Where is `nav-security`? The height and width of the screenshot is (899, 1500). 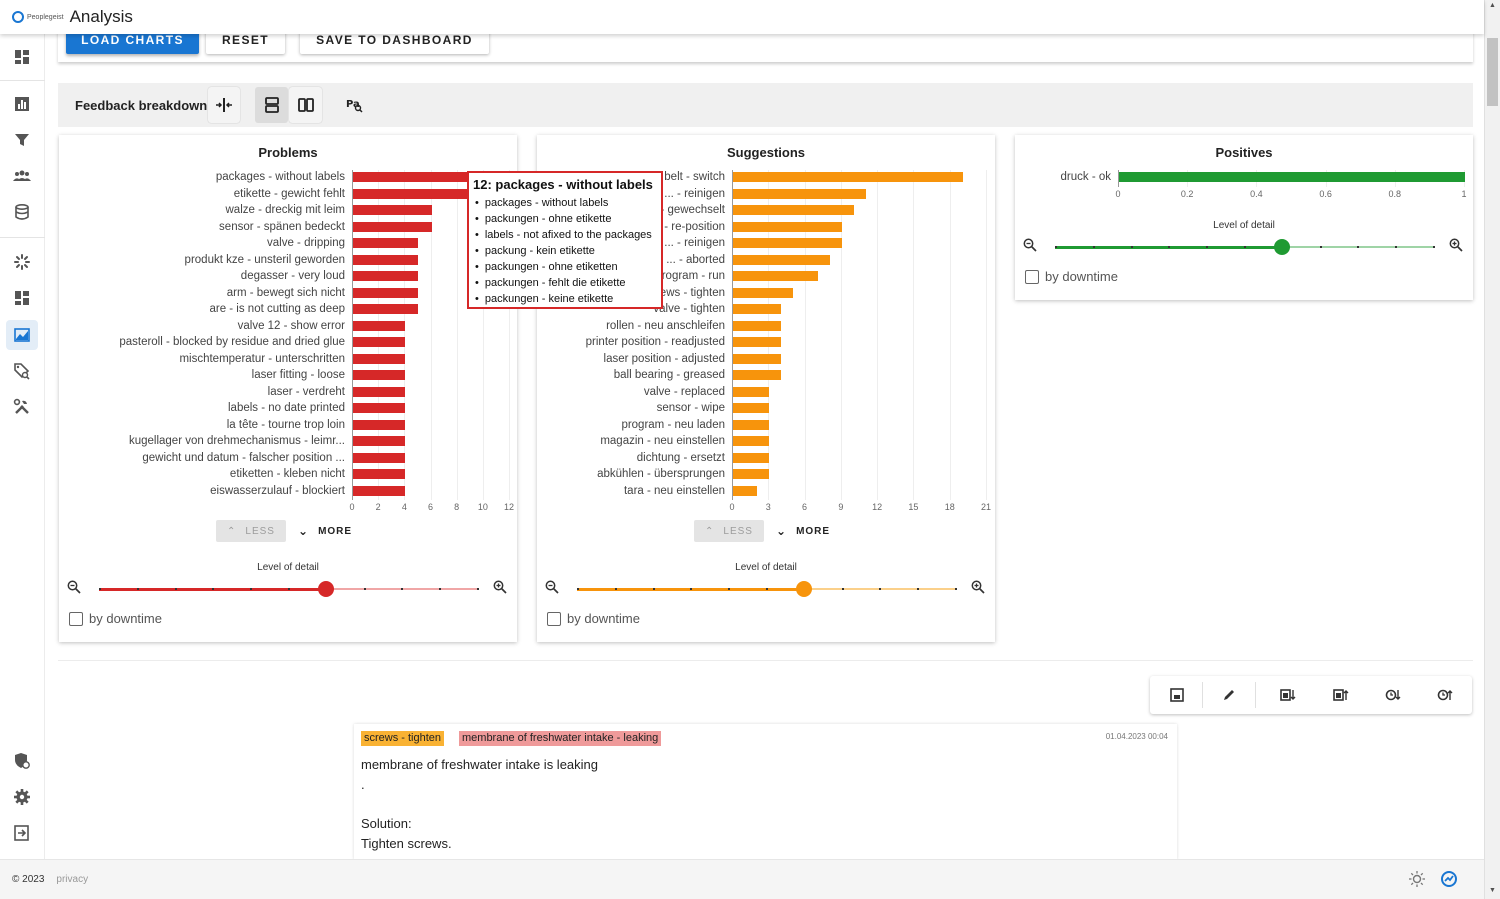
nav-security is located at coordinates (22, 761).